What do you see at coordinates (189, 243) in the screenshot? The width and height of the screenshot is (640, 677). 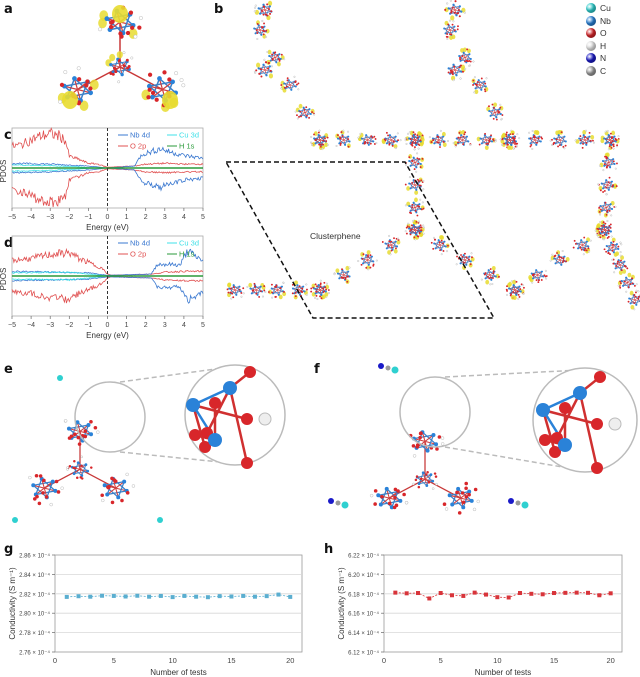 I see `legend-label: Cu 3d` at bounding box center [189, 243].